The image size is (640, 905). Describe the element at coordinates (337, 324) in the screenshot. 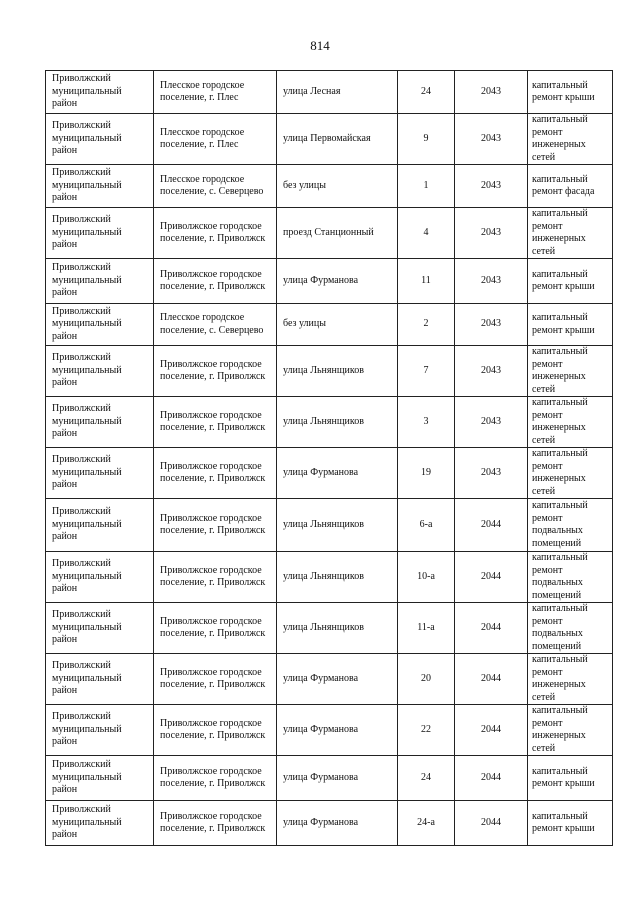

I see `street-cell: без улицы` at that location.